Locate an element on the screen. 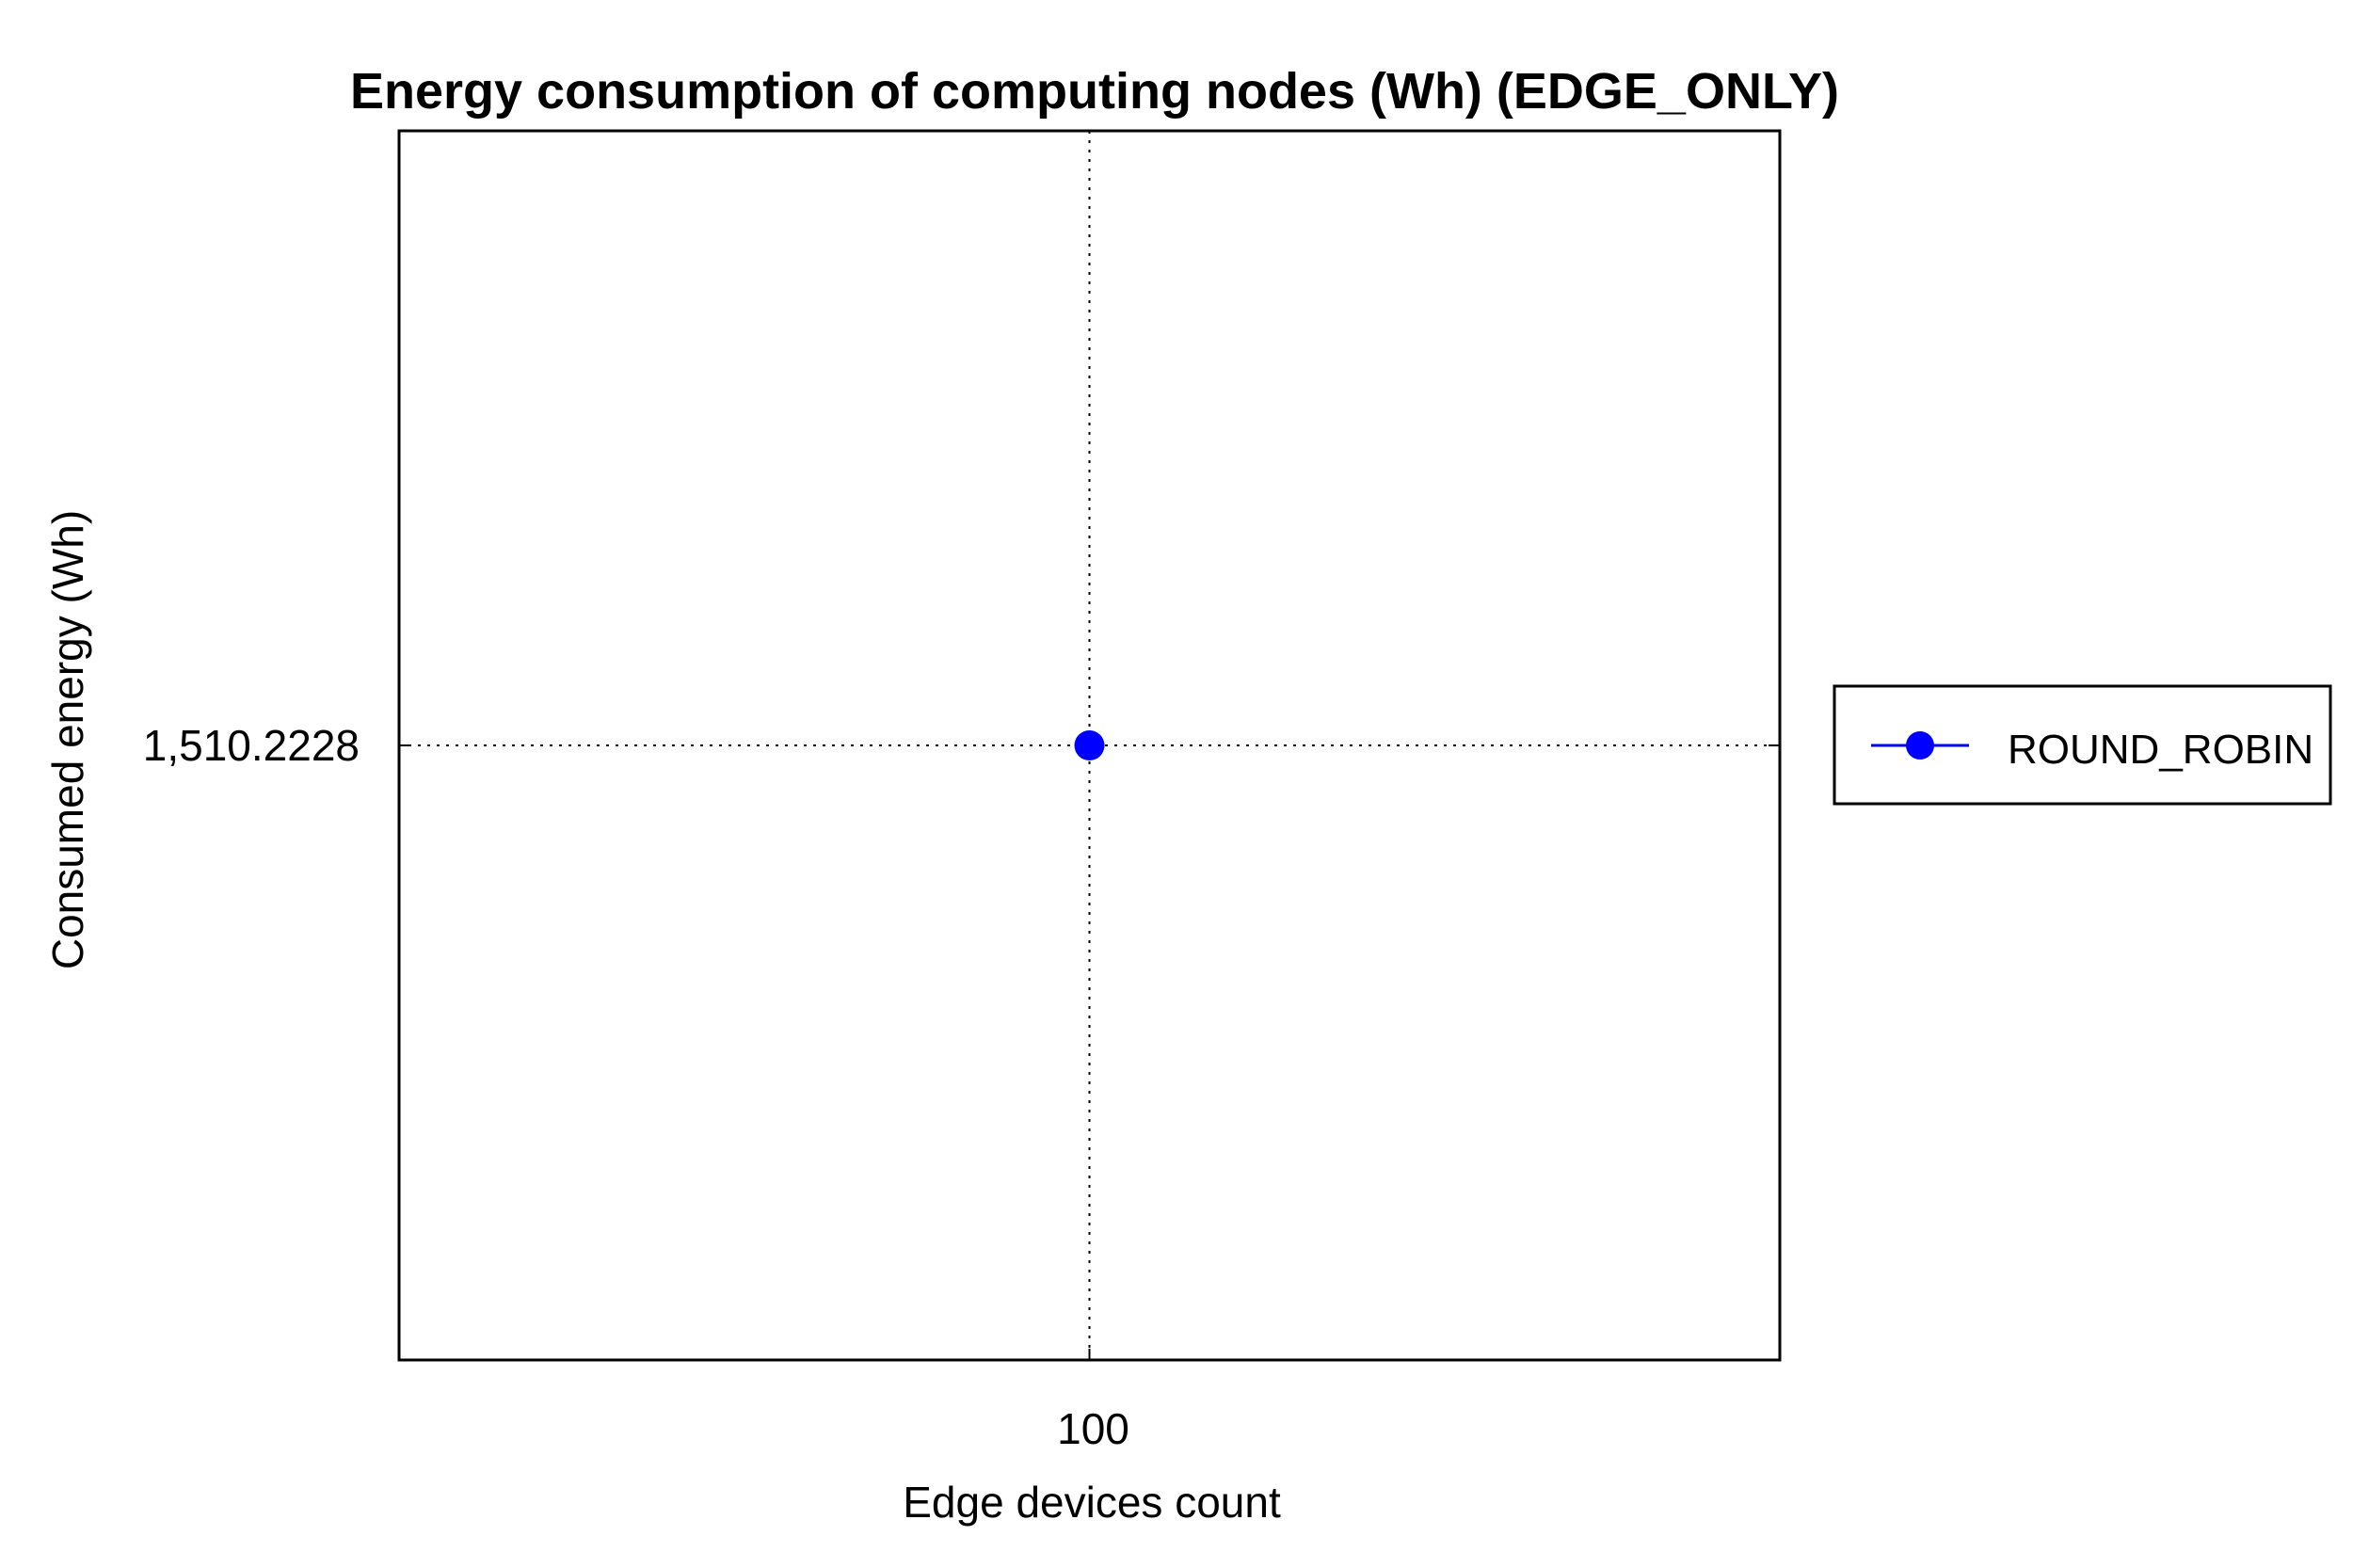 This screenshot has width=2353, height=1568. data-point is located at coordinates (1090, 745).